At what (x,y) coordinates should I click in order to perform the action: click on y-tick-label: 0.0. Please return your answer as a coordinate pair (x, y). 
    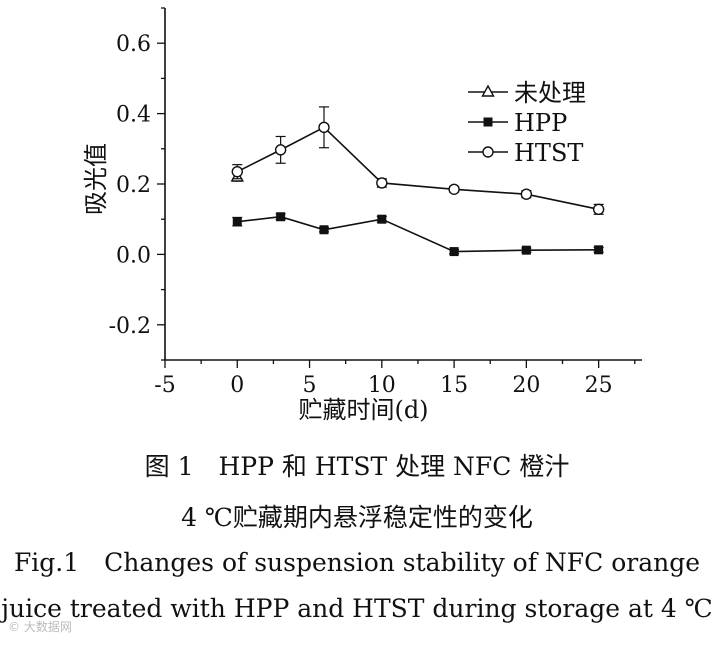
    Looking at the image, I should click on (133, 255).